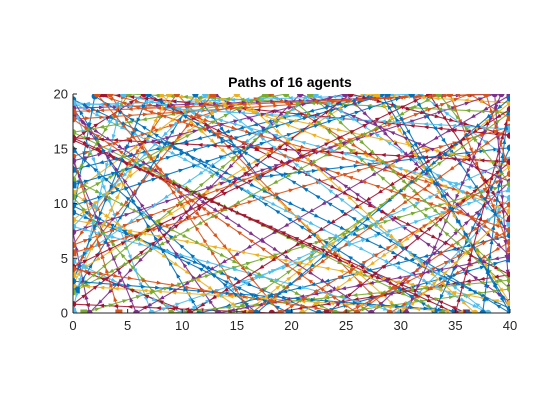 The width and height of the screenshot is (560, 420). Describe the element at coordinates (508, 109) in the screenshot. I see `agent-14-waypoint` at that location.